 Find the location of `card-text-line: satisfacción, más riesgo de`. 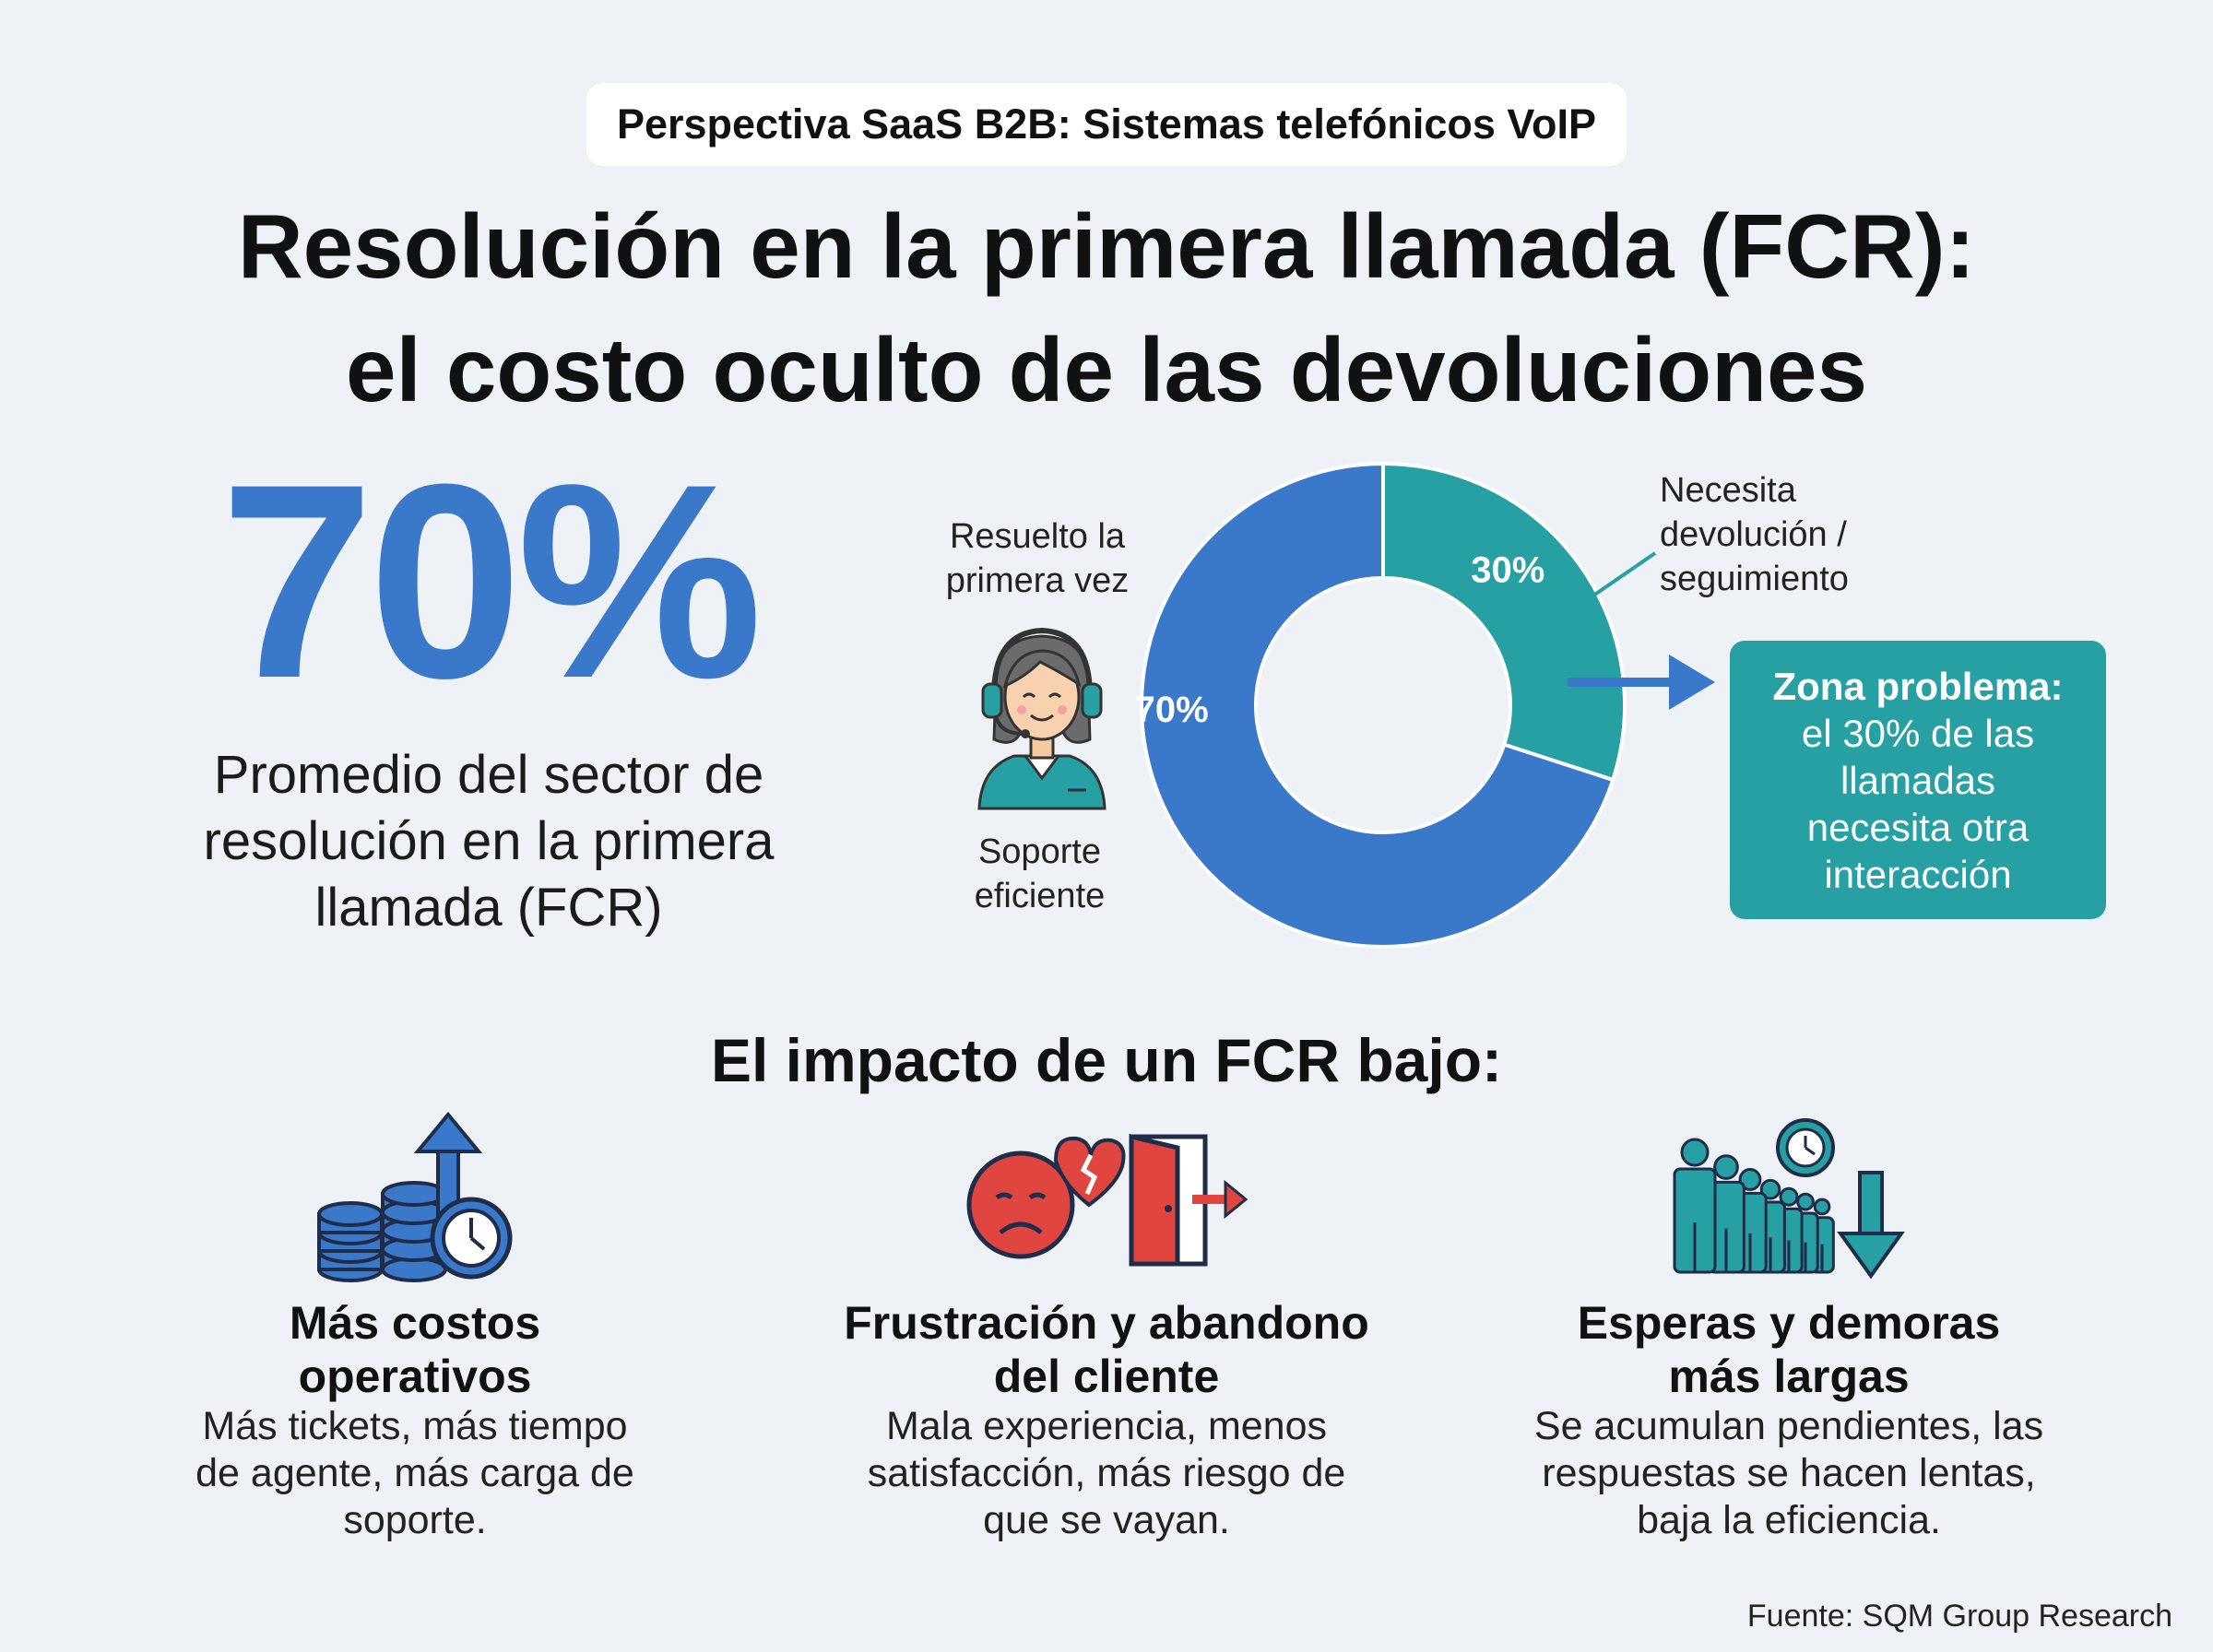

card-text-line: satisfacción, más riesgo de is located at coordinates (1106, 1473).